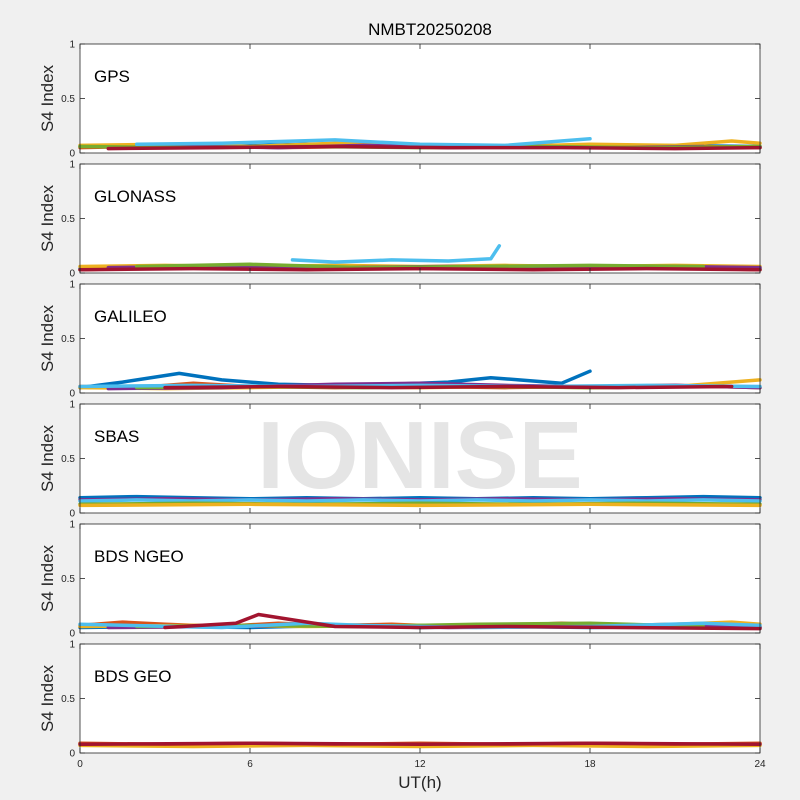 Image resolution: width=800 pixels, height=800 pixels. I want to click on x-tick-label: 6, so click(250, 764).